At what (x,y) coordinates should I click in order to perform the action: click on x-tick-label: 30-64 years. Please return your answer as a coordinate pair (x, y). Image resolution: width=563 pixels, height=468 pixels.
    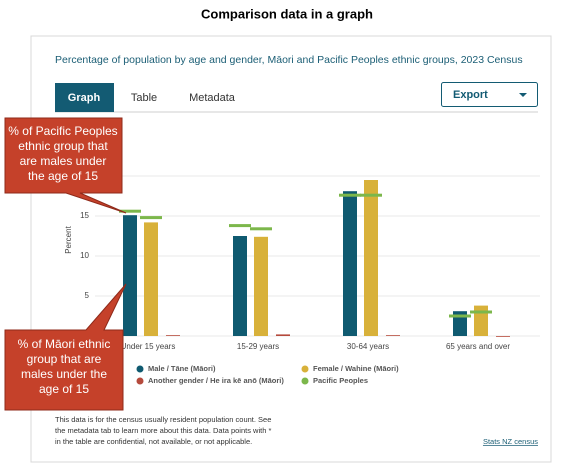
    Looking at the image, I should click on (368, 346).